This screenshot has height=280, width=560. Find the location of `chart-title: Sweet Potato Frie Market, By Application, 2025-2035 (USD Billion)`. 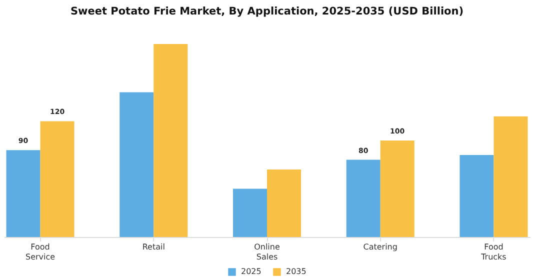

chart-title: Sweet Potato Frie Market, By Application, 2025-2035 (USD Billion) is located at coordinates (267, 12).